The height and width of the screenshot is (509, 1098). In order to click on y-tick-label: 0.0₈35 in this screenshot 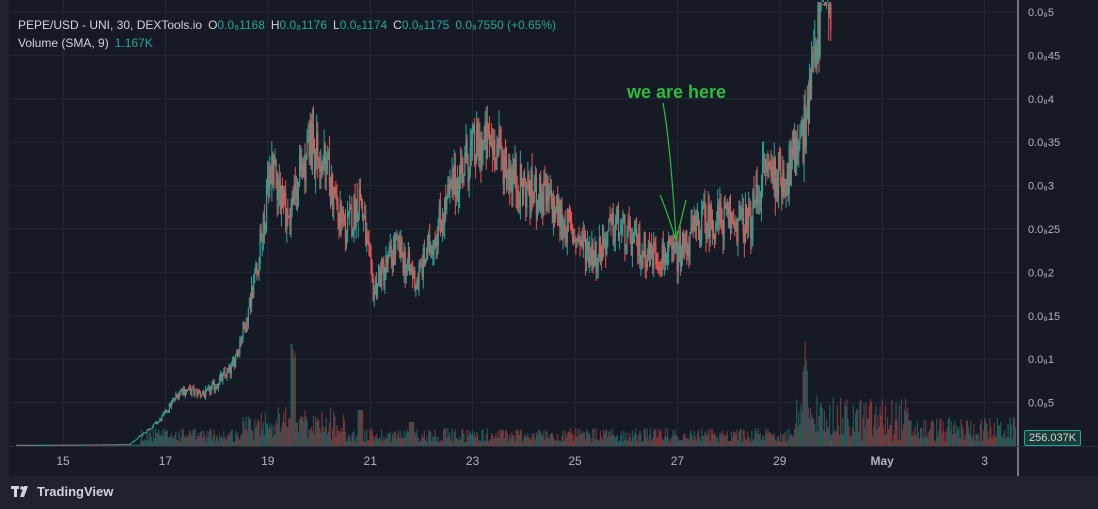, I will do `click(1044, 143)`.